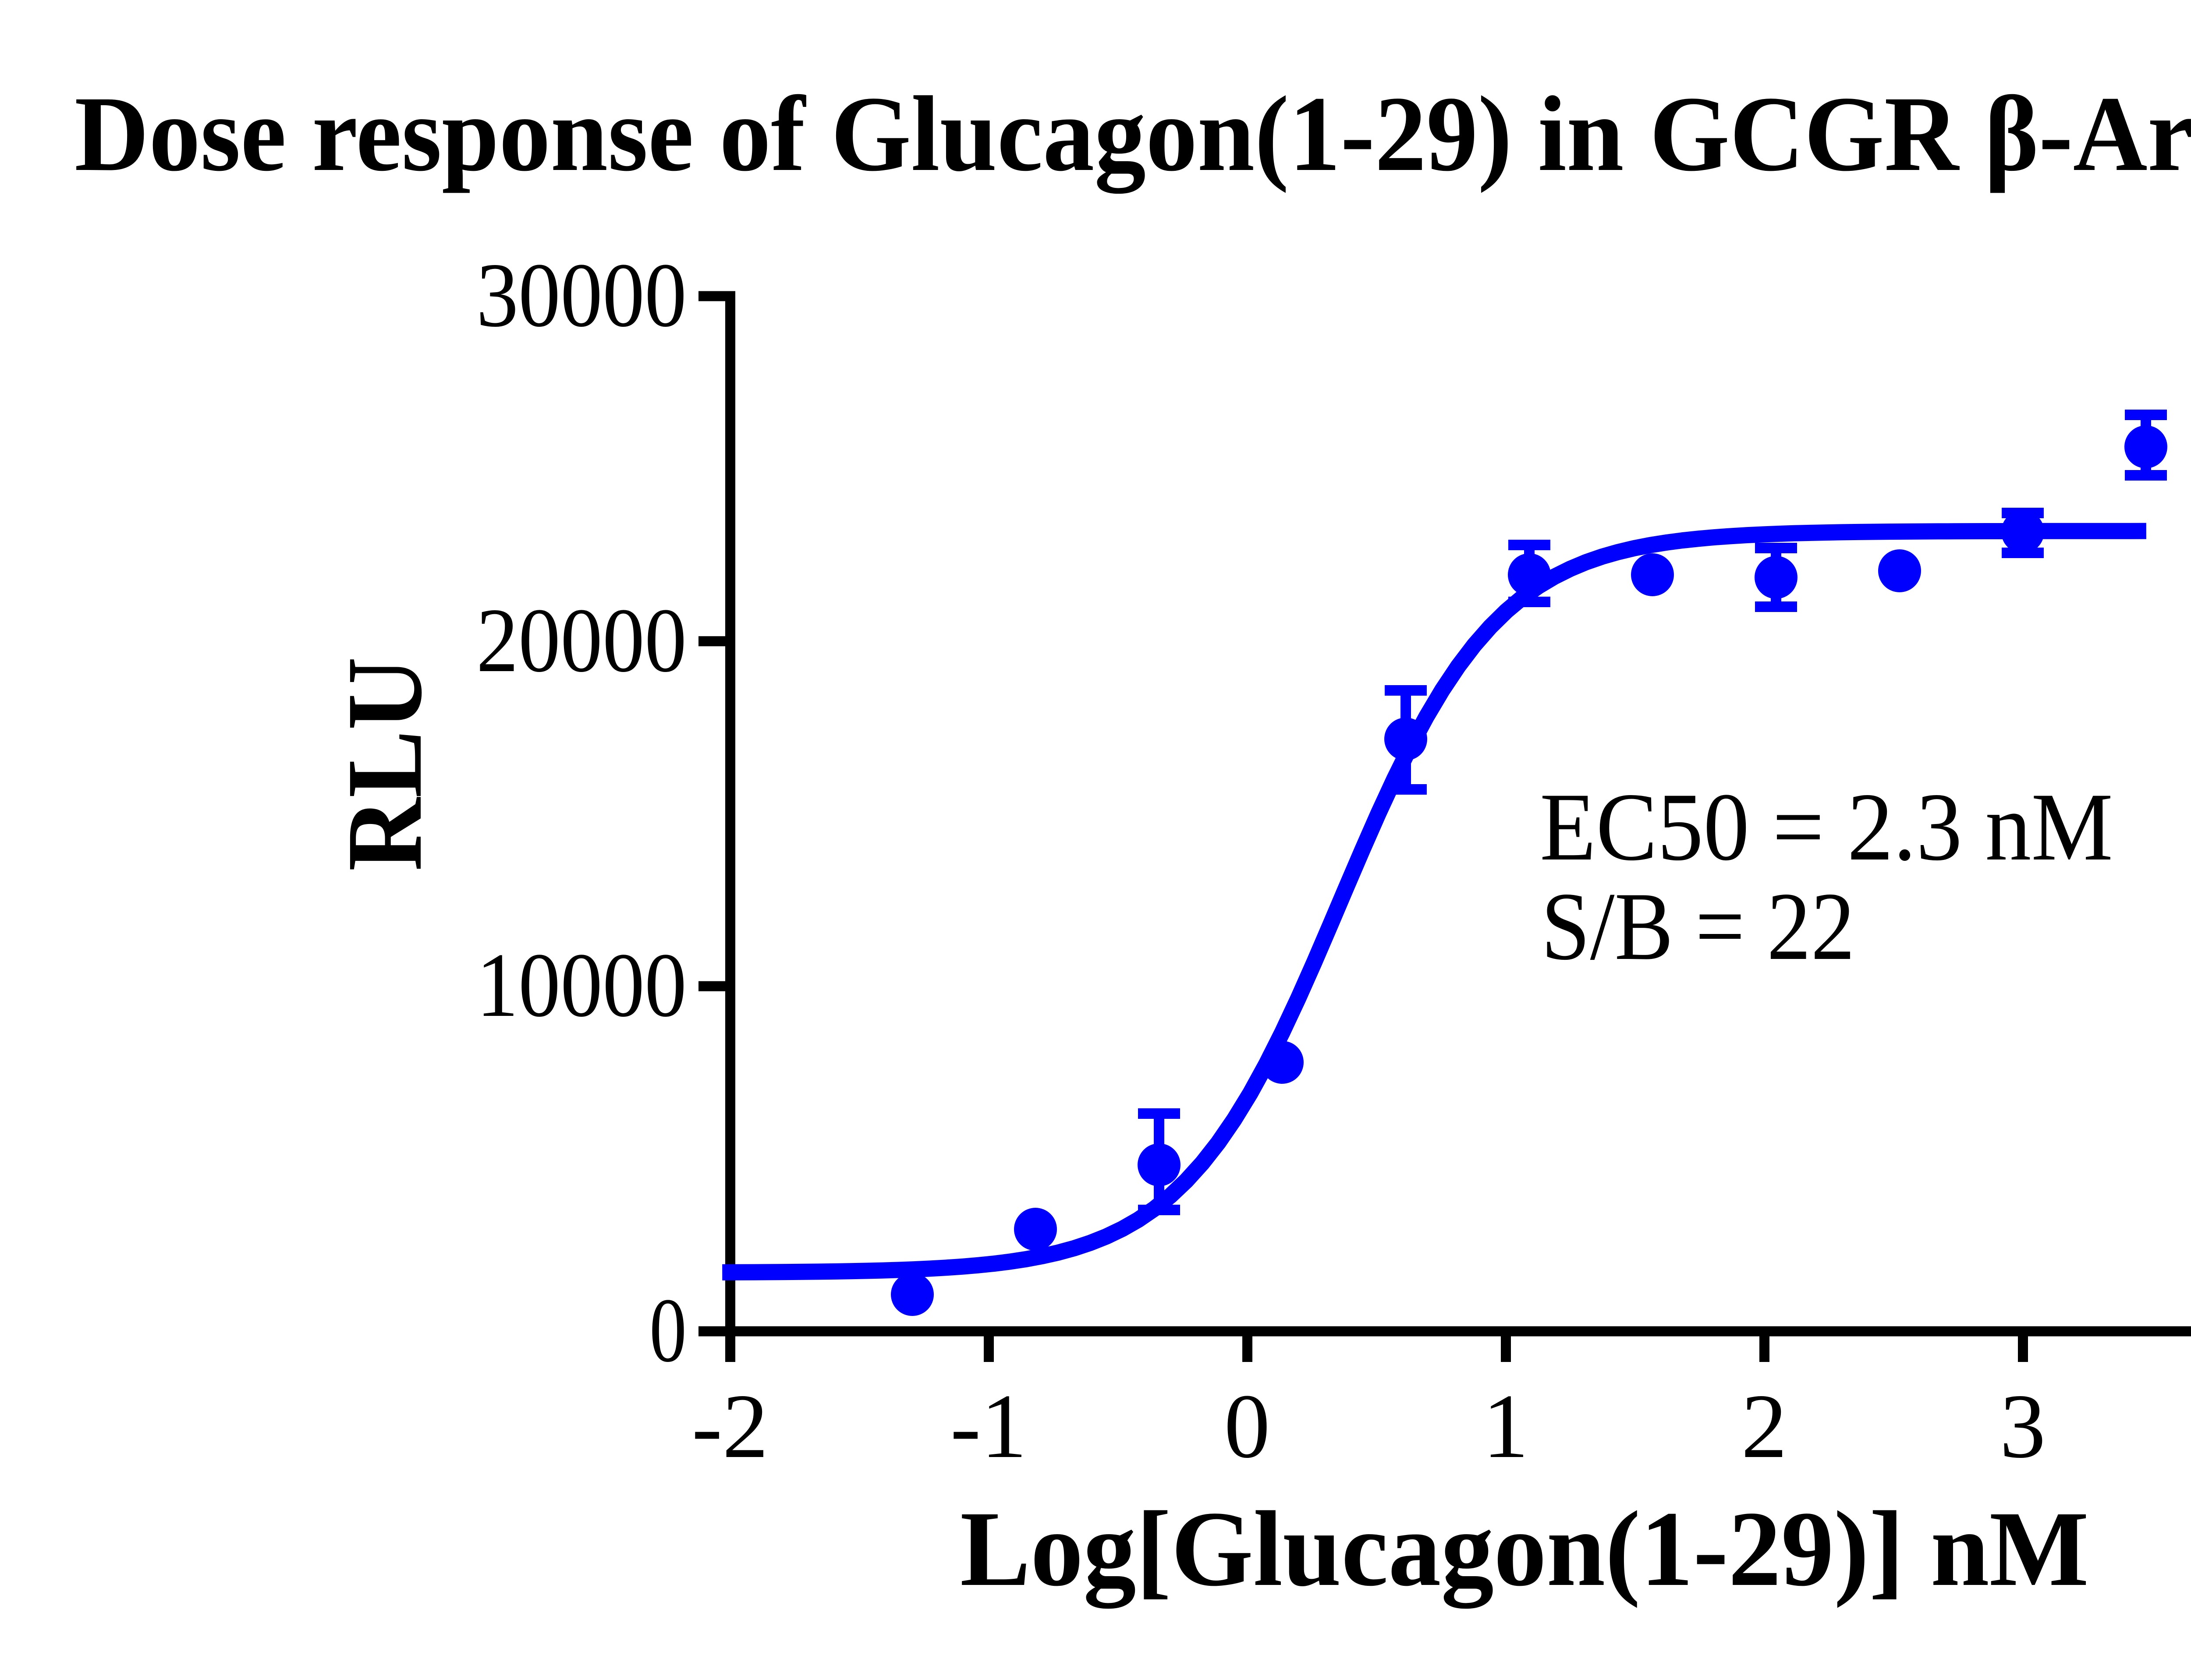 The height and width of the screenshot is (1680, 2191). What do you see at coordinates (2023, 1426) in the screenshot?
I see `svg-text: 3` at bounding box center [2023, 1426].